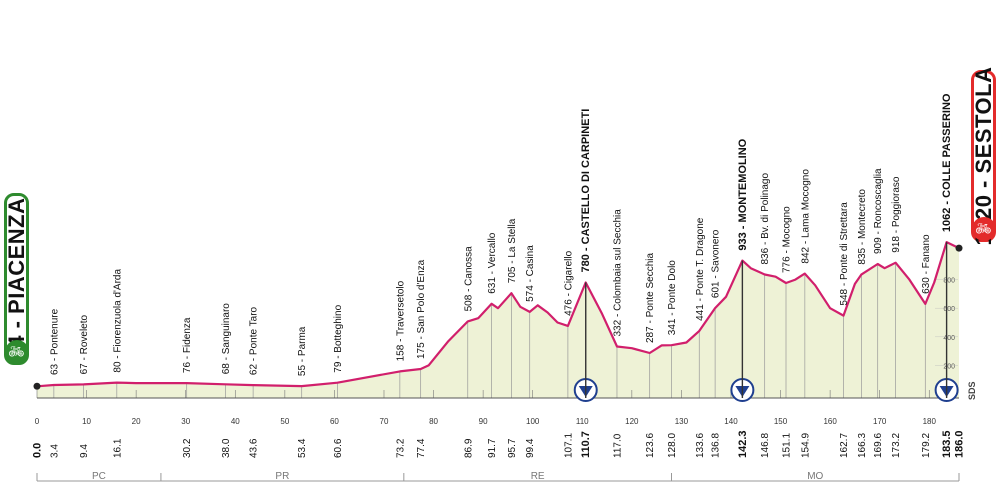 Image resolution: width=1000 pixels, height=498 pixels. Describe the element at coordinates (632, 421) in the screenshot. I see `x-tick-label: 120` at that location.